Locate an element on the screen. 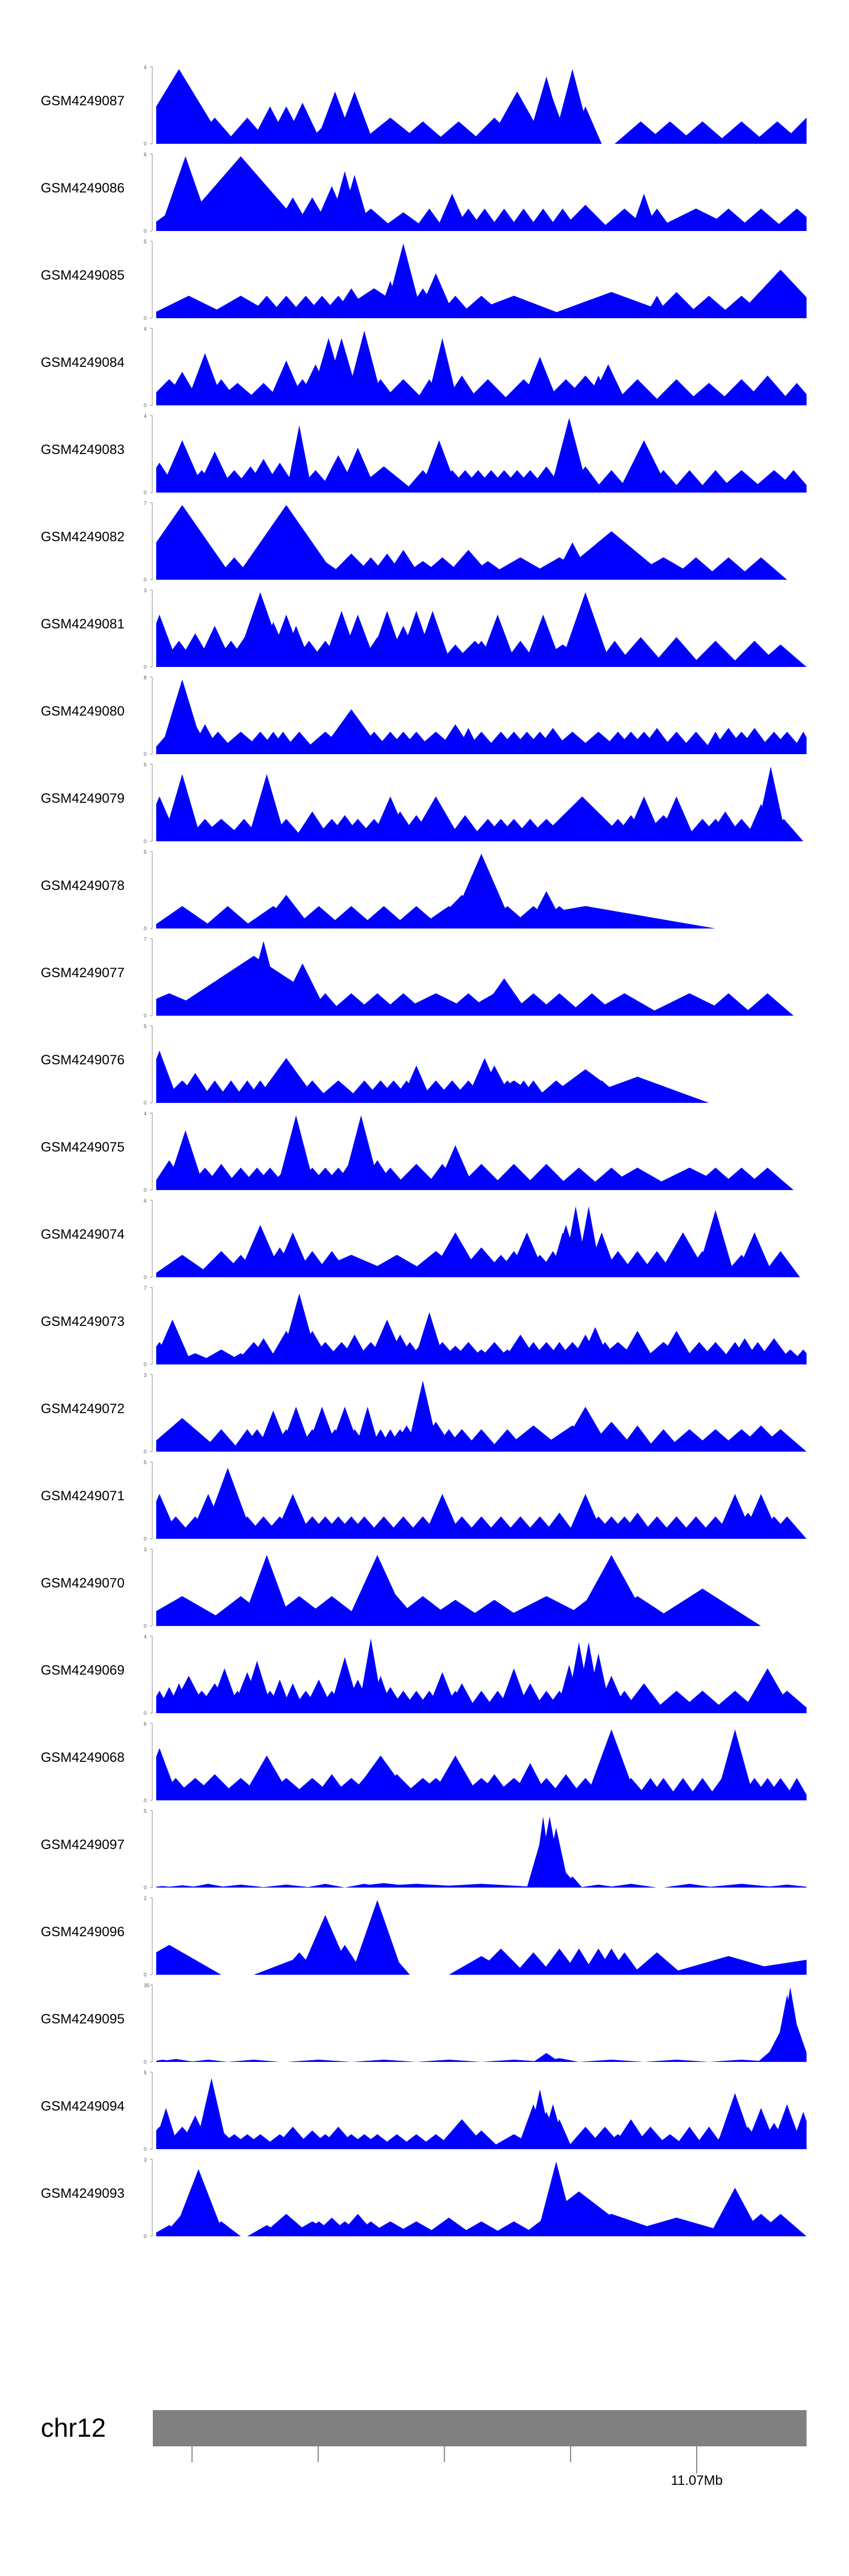 This screenshot has height=2576, width=849. chromosome-label: chr12 is located at coordinates (73, 2427).